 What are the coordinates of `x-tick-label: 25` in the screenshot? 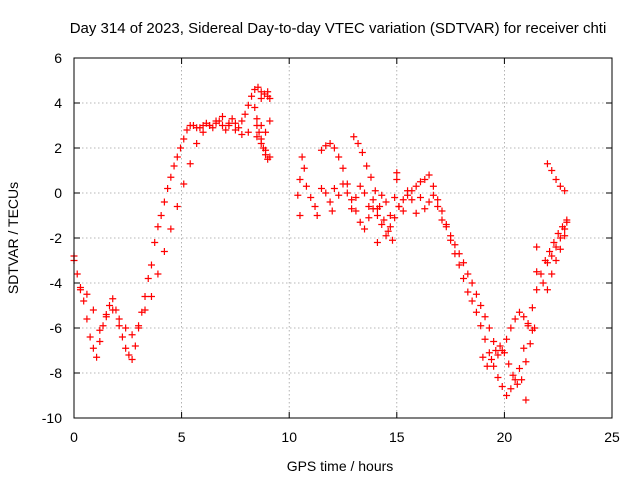 It's located at (612, 437).